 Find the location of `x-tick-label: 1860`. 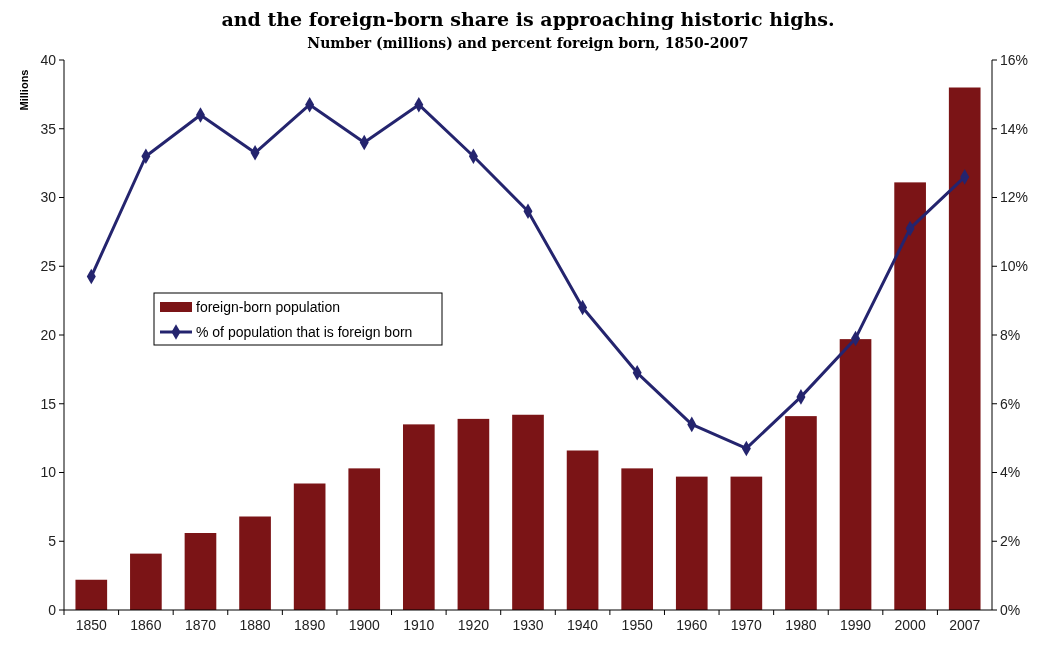

x-tick-label: 1860 is located at coordinates (146, 625).